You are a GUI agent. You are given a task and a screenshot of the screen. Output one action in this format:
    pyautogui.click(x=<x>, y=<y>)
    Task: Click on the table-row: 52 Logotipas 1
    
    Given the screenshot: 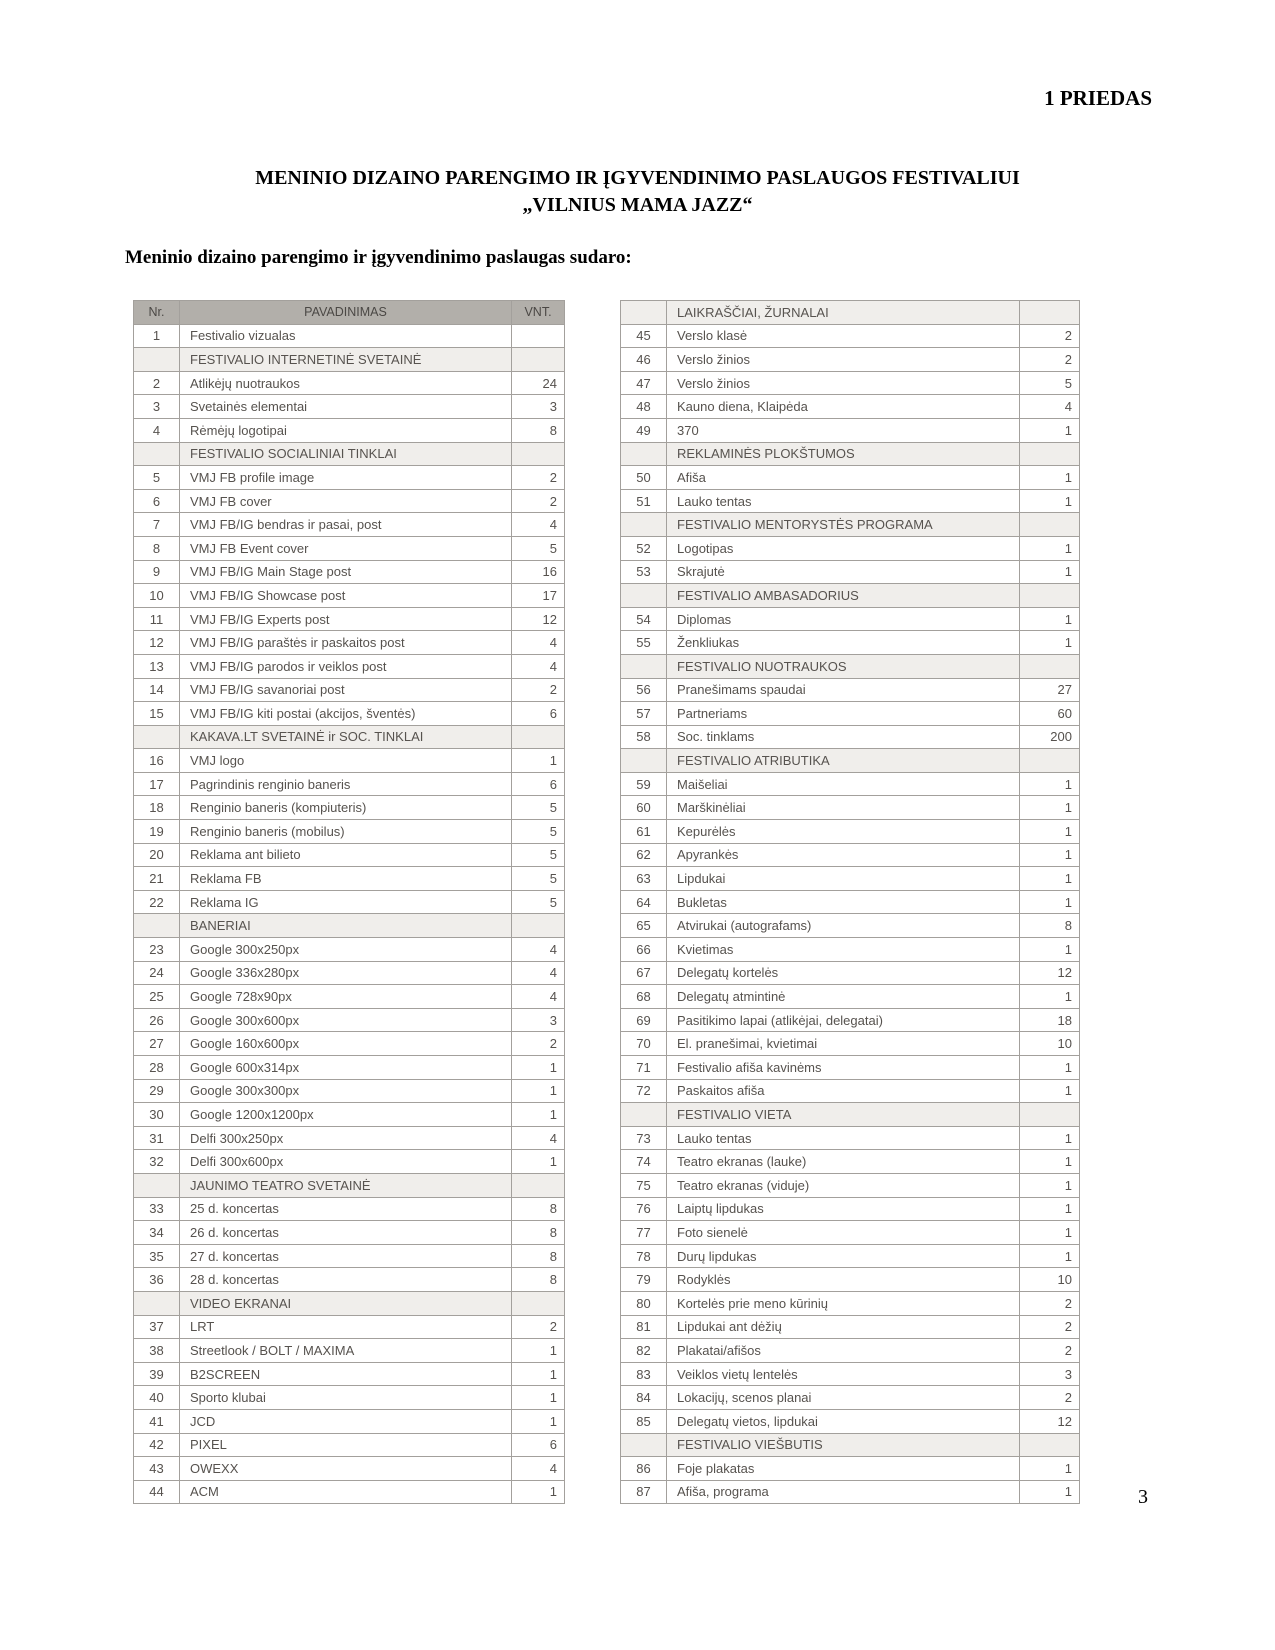 What is the action you would take?
    pyautogui.click(x=850, y=548)
    